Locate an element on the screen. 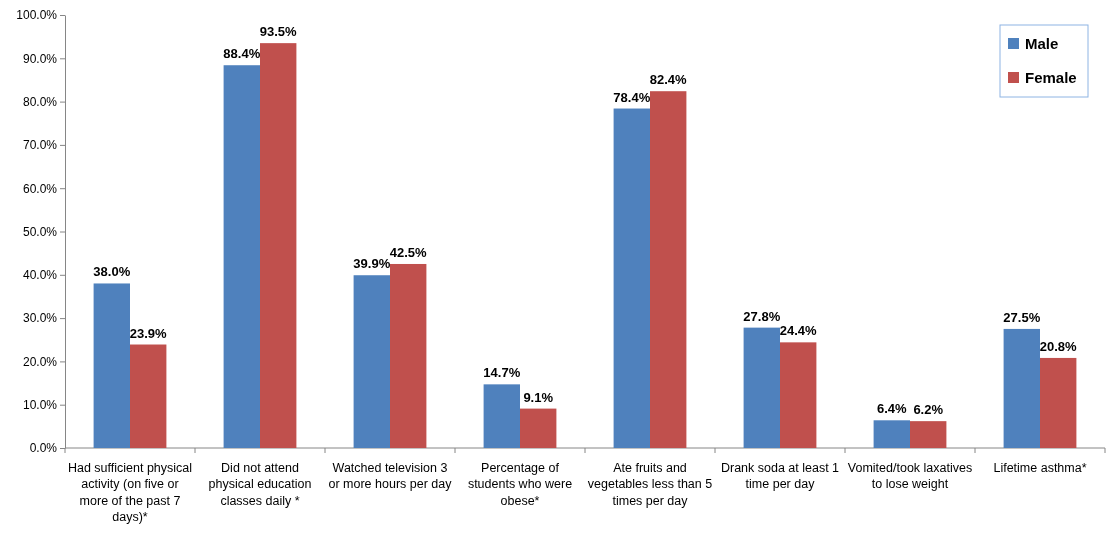  y-tick-label: 40.0% is located at coordinates (40, 275).